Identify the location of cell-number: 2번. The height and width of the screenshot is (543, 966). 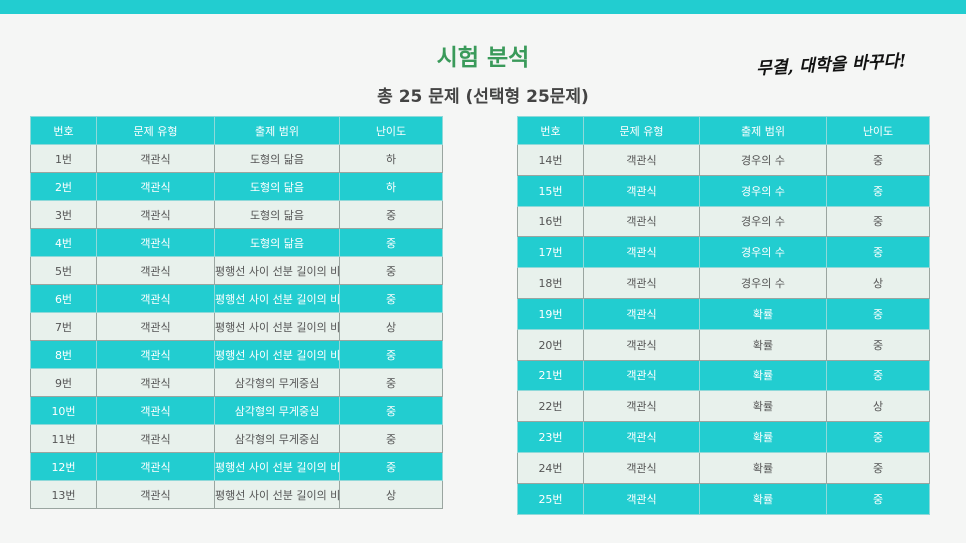
(63, 186).